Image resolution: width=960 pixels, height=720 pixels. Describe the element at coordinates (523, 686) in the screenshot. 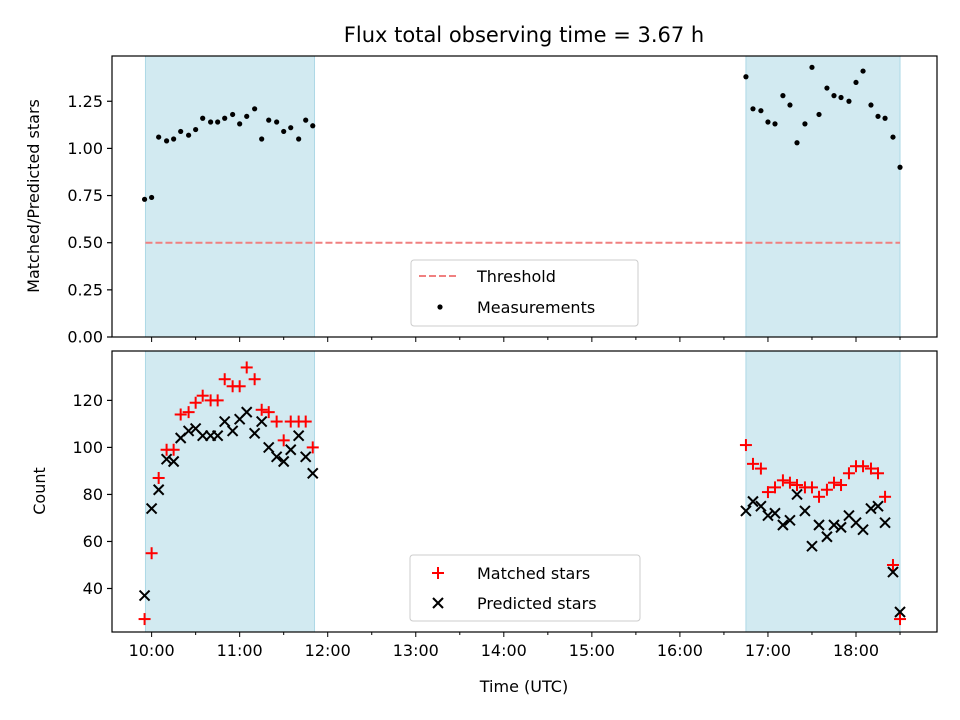

I see `x-axis-label: Time (UTC)` at that location.